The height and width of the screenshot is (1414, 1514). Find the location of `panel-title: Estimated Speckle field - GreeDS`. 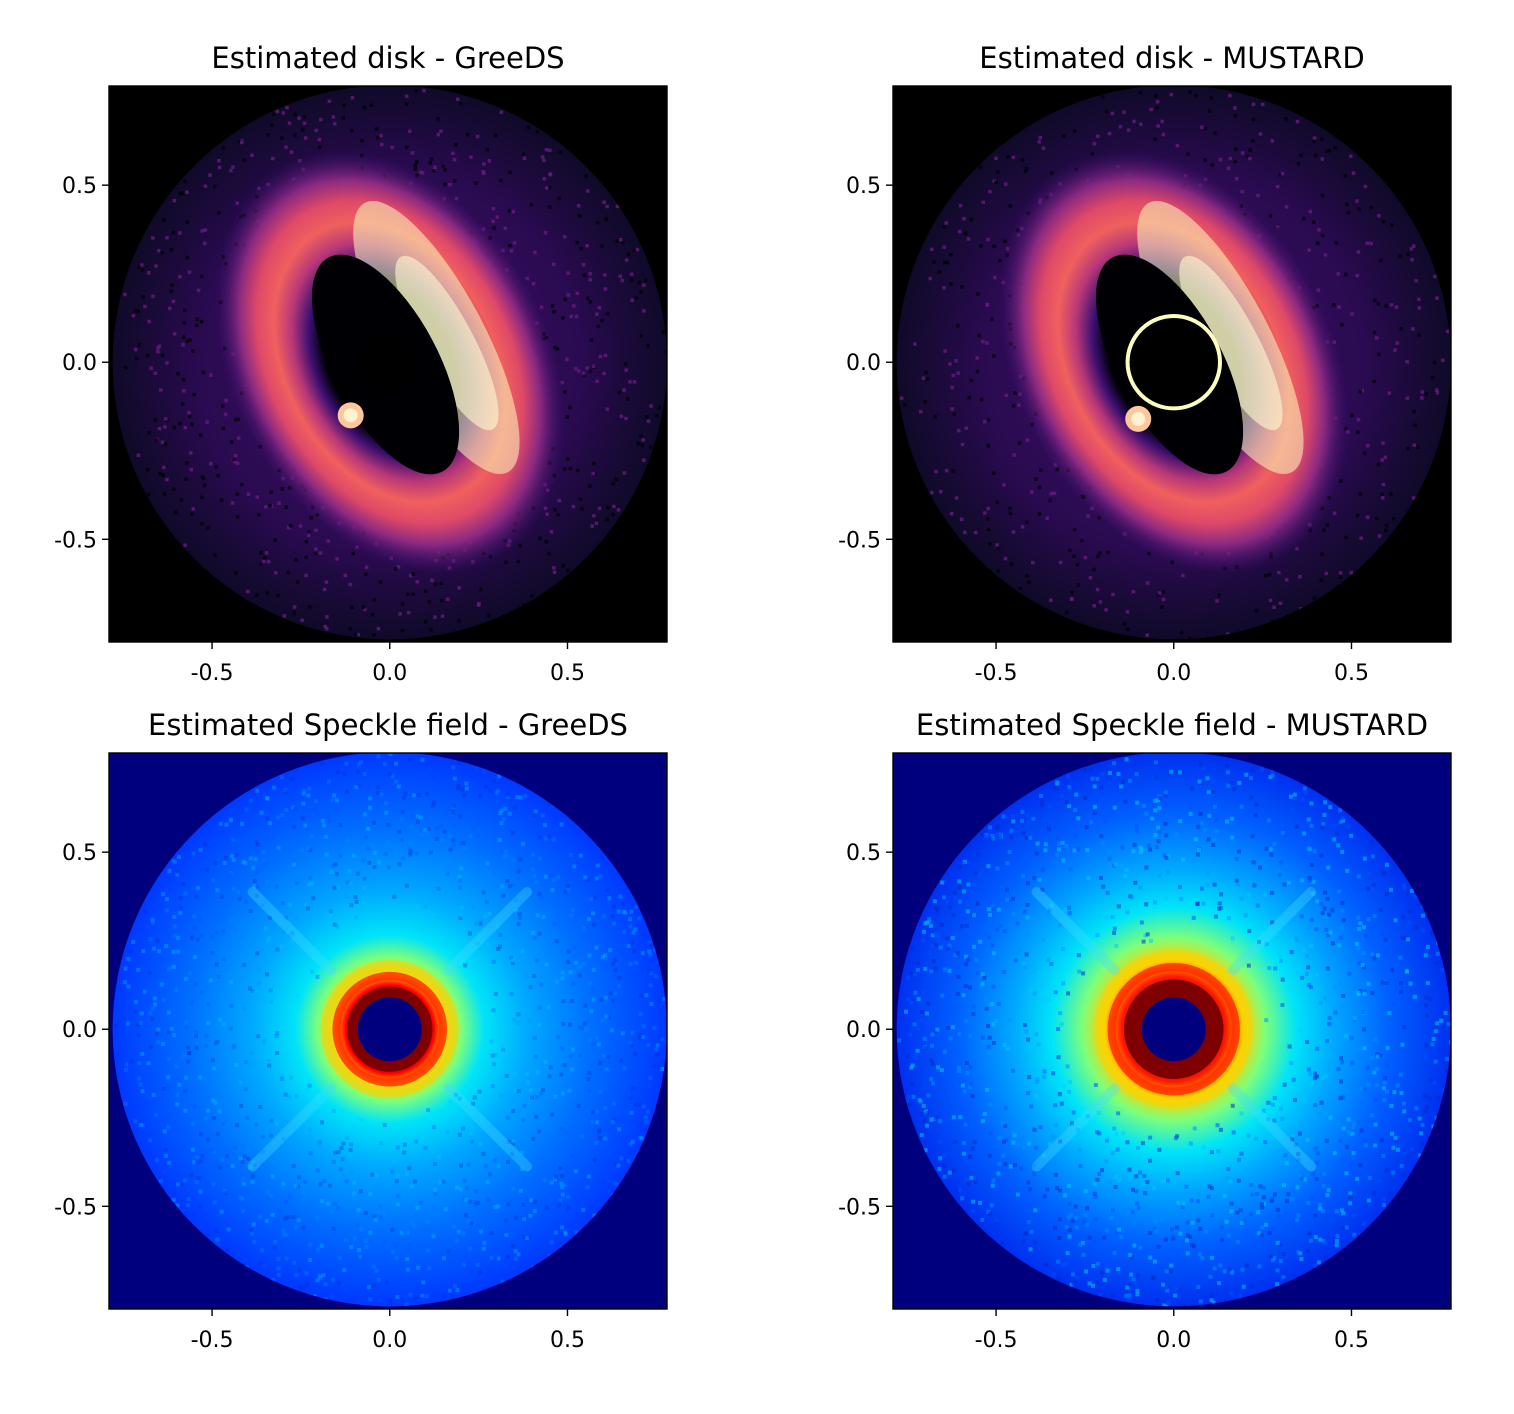

panel-title: Estimated Speckle field - GreeDS is located at coordinates (388, 725).